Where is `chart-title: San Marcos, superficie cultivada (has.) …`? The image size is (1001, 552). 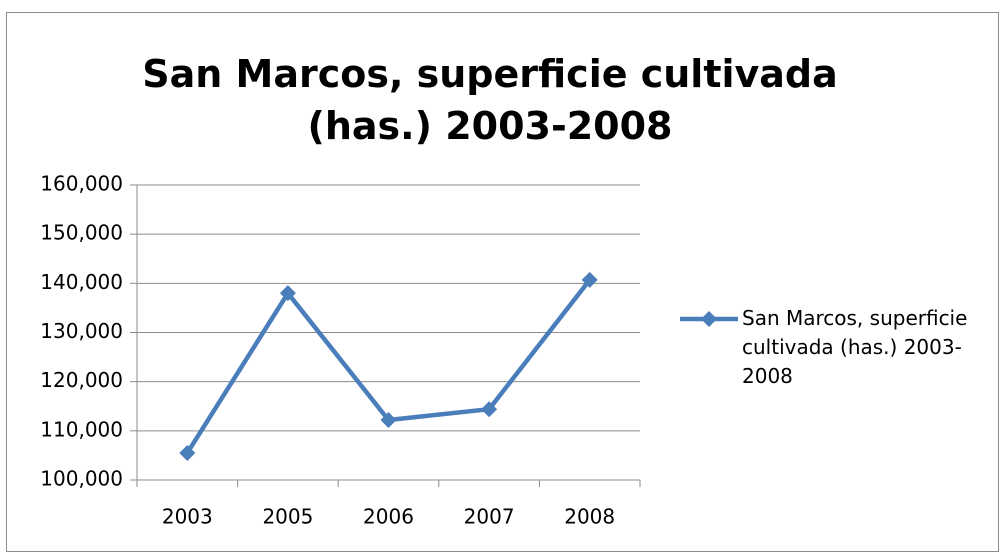 chart-title: San Marcos, superficie cultivada (has.) … is located at coordinates (490, 100).